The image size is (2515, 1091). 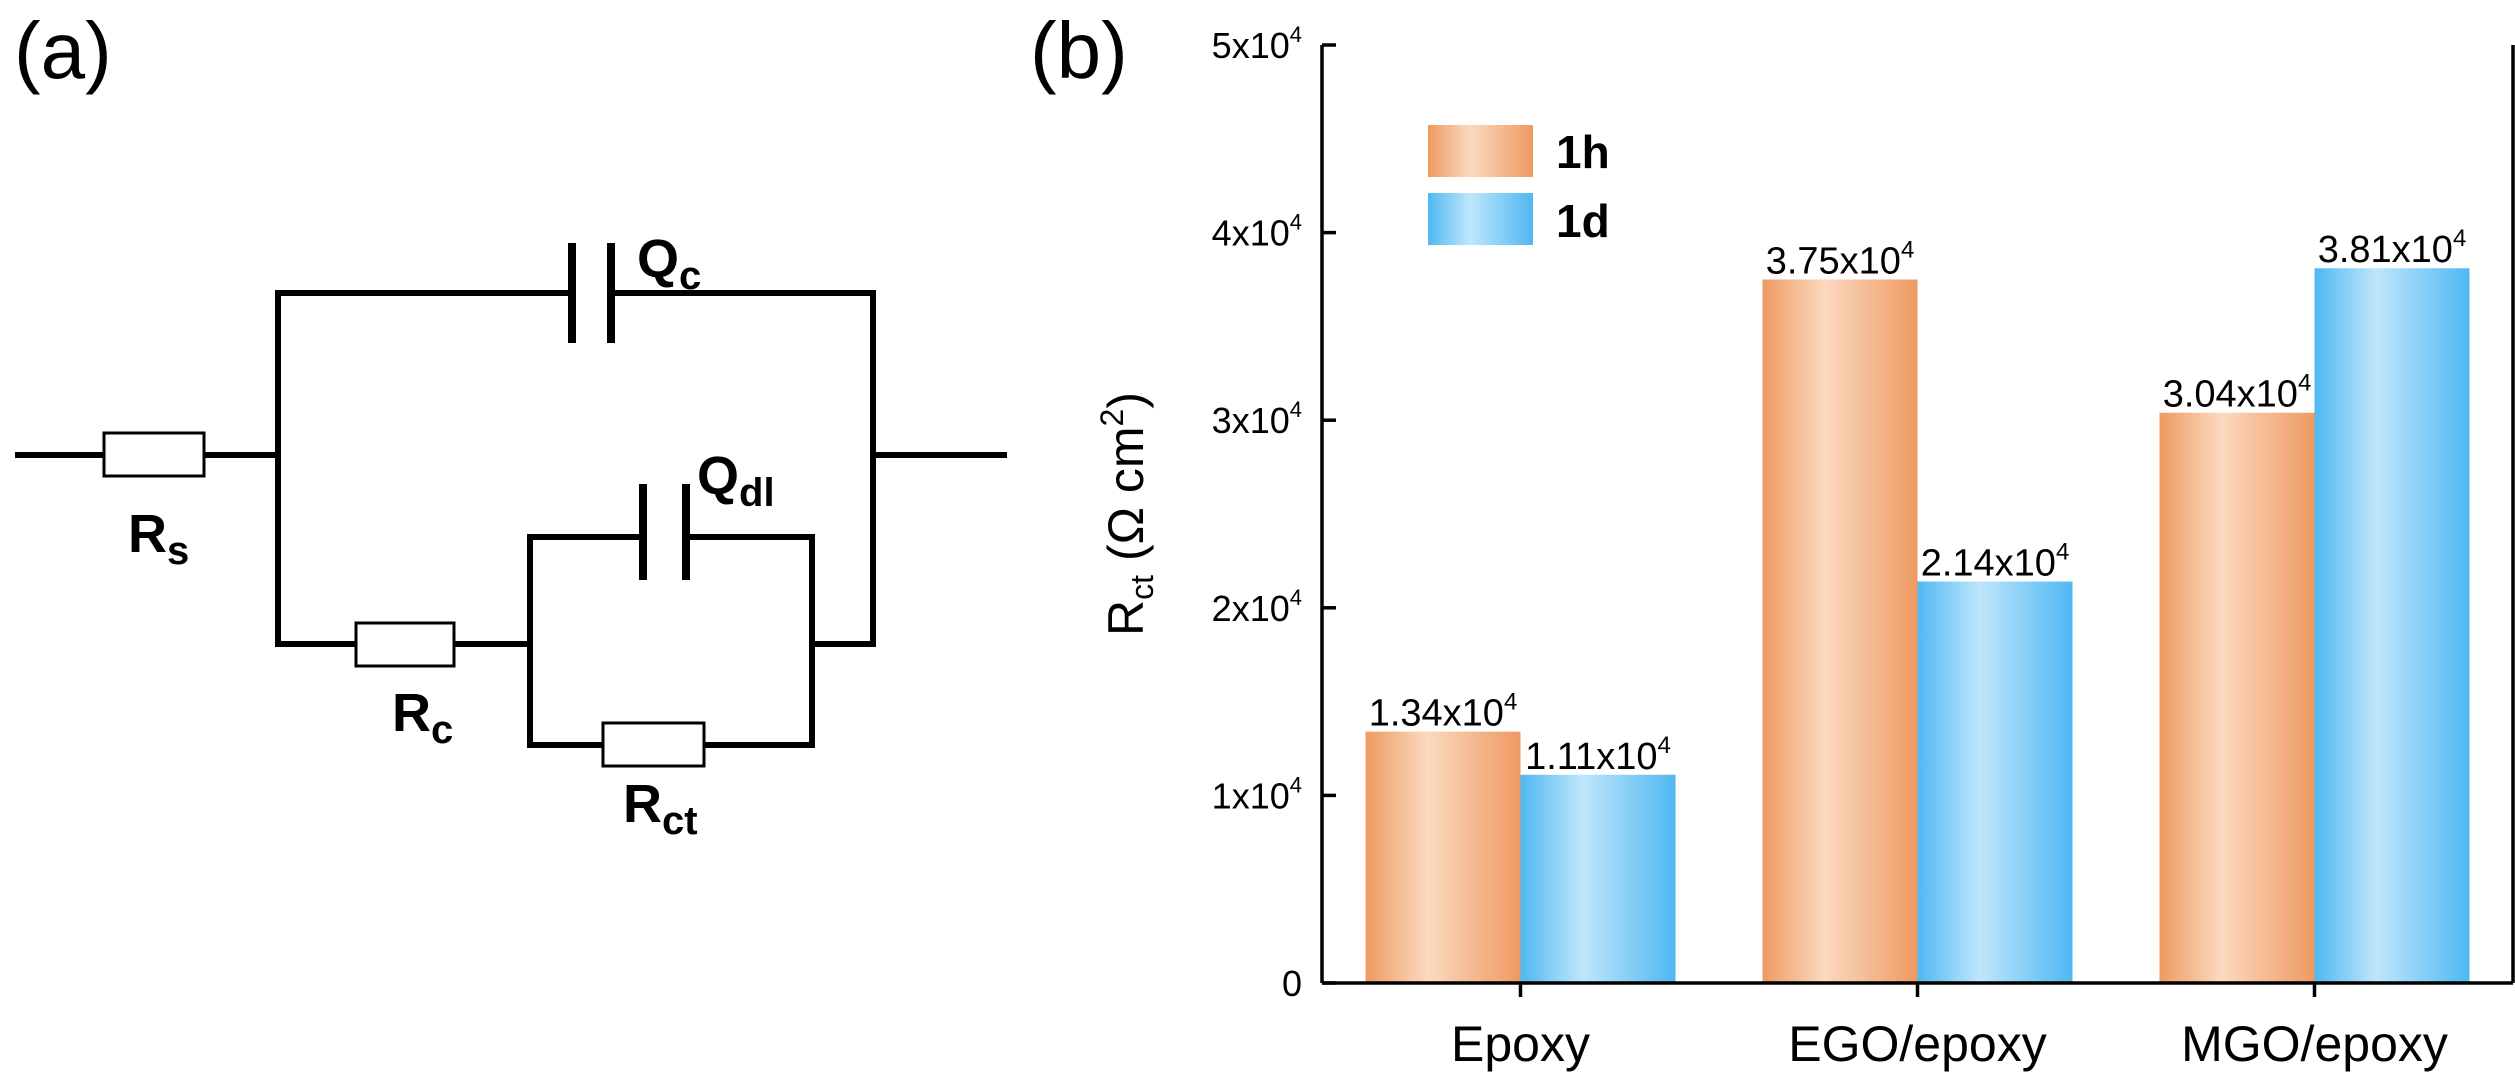 What do you see at coordinates (2392, 248) in the screenshot?
I see `data-label: 3.81x10⁴` at bounding box center [2392, 248].